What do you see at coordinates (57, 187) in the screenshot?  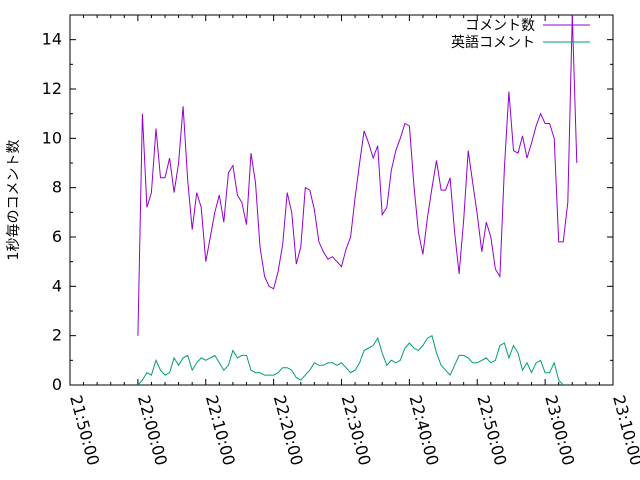 I see `y-tick-label: 8` at bounding box center [57, 187].